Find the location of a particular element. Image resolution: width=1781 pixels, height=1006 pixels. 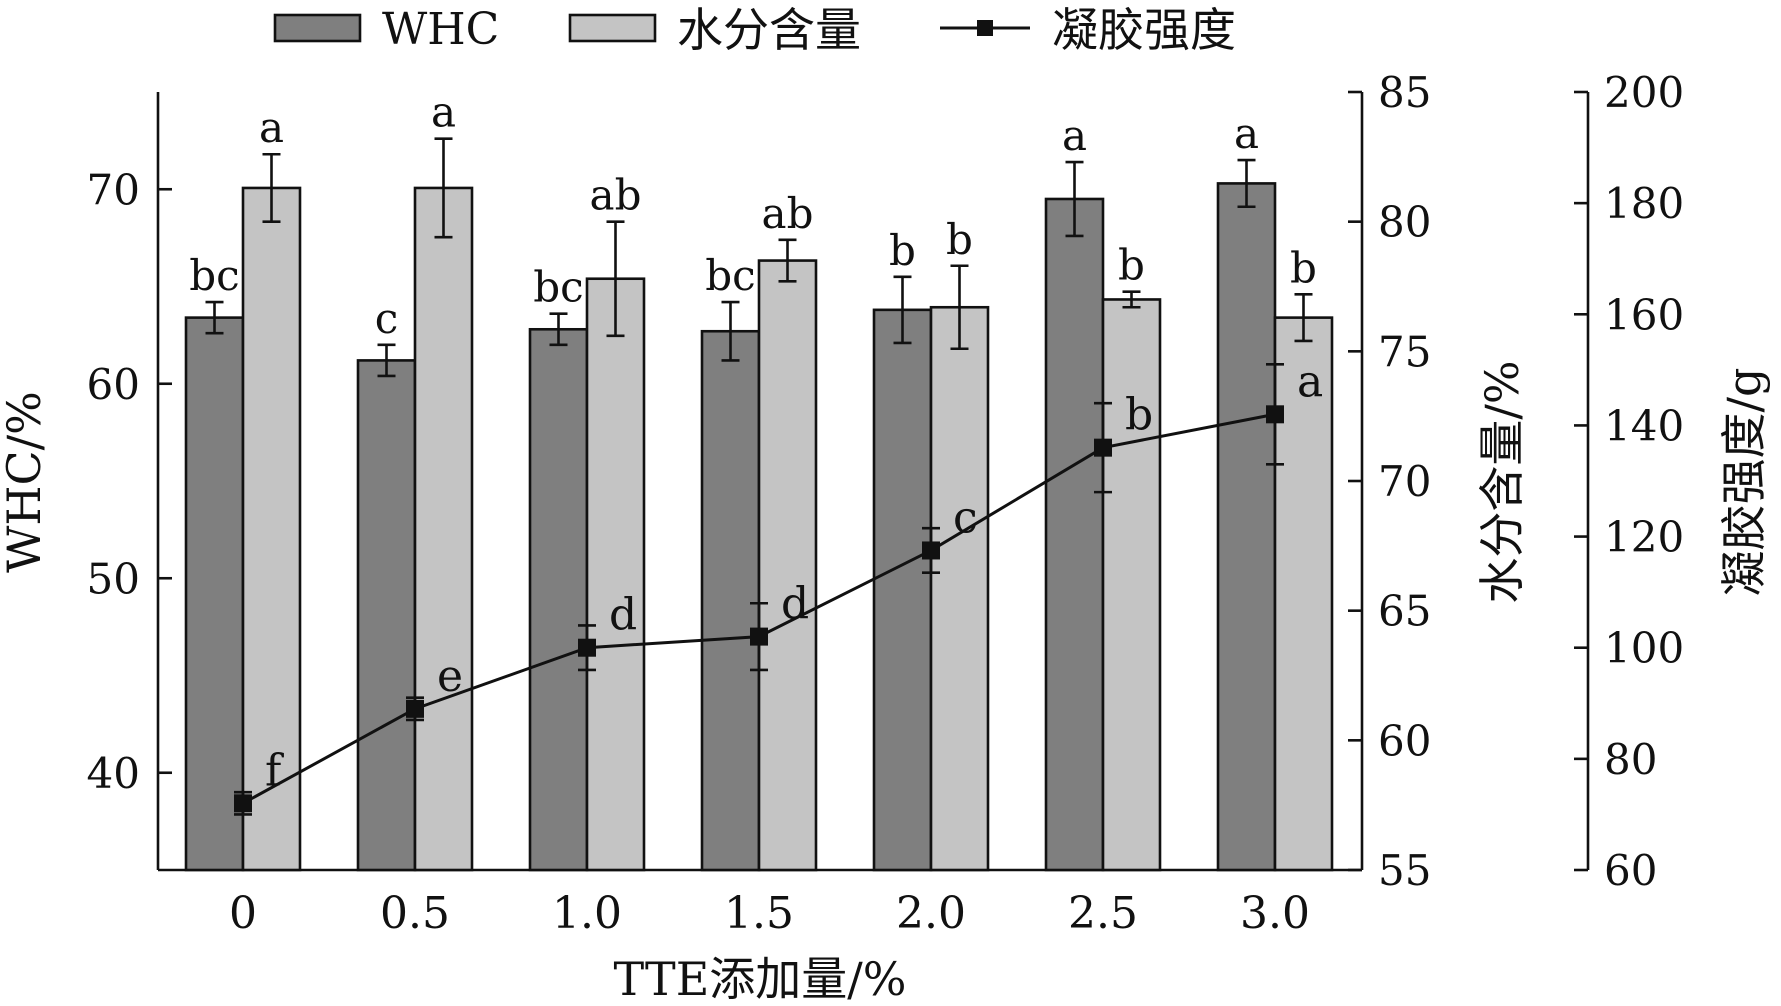

x-axis-tick-label: 1.5 is located at coordinates (759, 913).